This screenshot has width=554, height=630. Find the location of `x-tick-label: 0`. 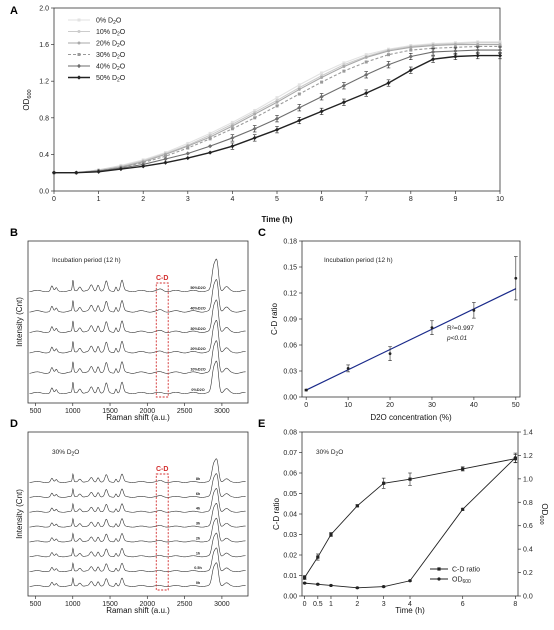

x-tick-label: 0 is located at coordinates (54, 199).